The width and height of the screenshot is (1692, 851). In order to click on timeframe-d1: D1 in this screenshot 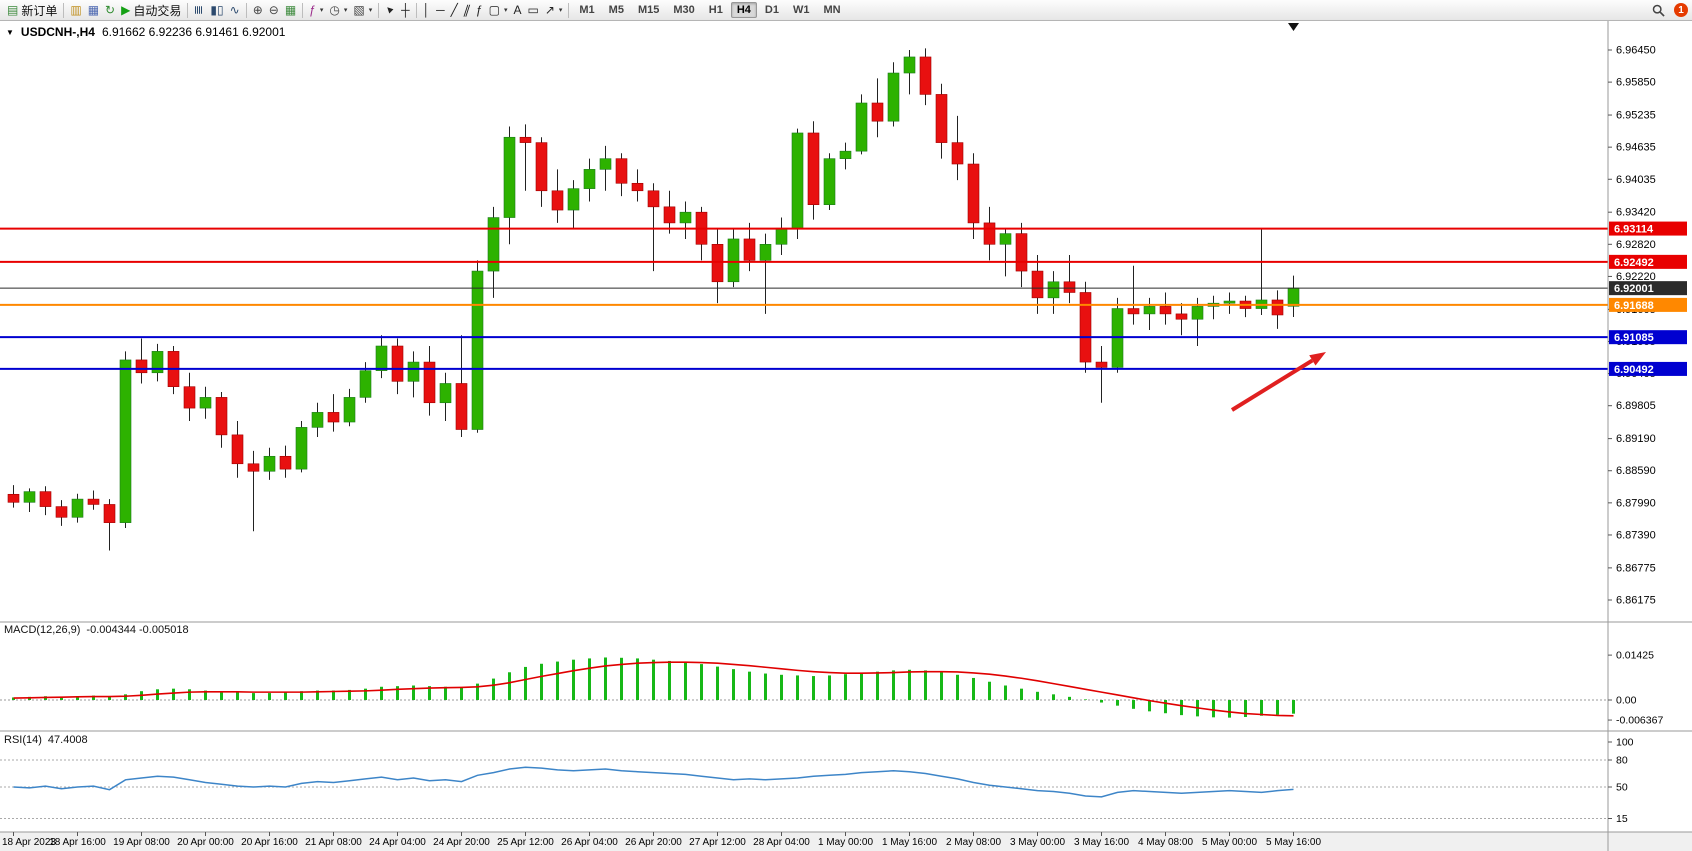, I will do `click(771, 10)`.